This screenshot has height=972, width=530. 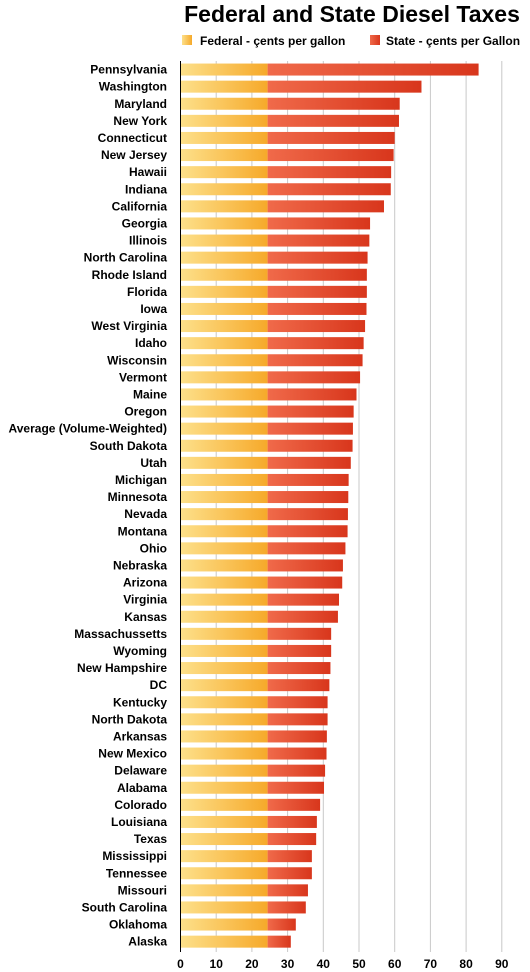 What do you see at coordinates (140, 702) in the screenshot?
I see `category-label: Kentucky` at bounding box center [140, 702].